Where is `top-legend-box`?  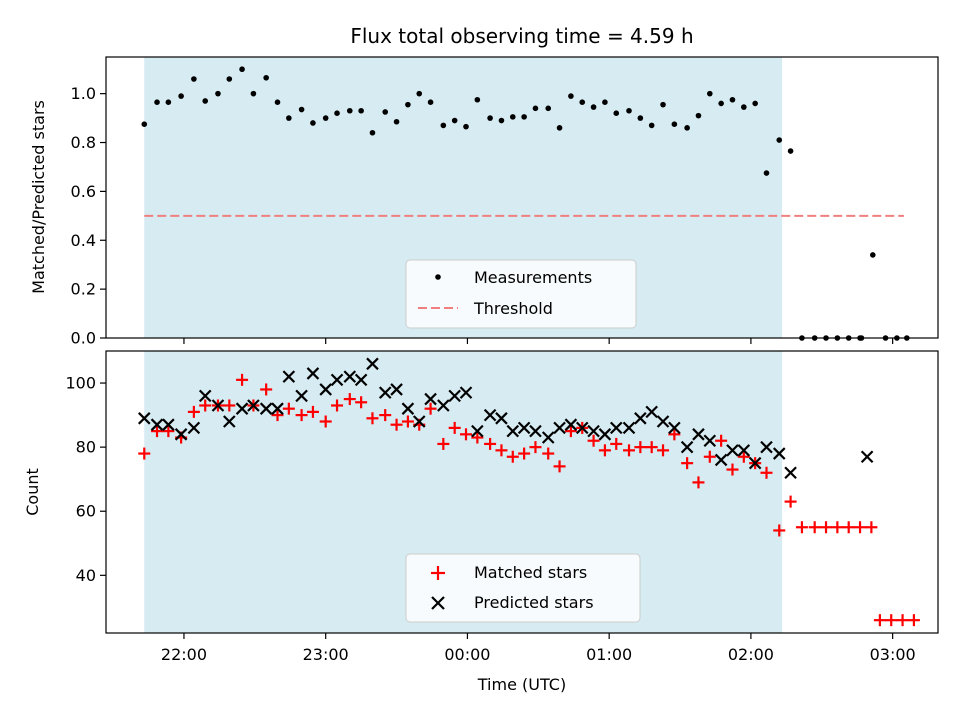 top-legend-box is located at coordinates (521, 294).